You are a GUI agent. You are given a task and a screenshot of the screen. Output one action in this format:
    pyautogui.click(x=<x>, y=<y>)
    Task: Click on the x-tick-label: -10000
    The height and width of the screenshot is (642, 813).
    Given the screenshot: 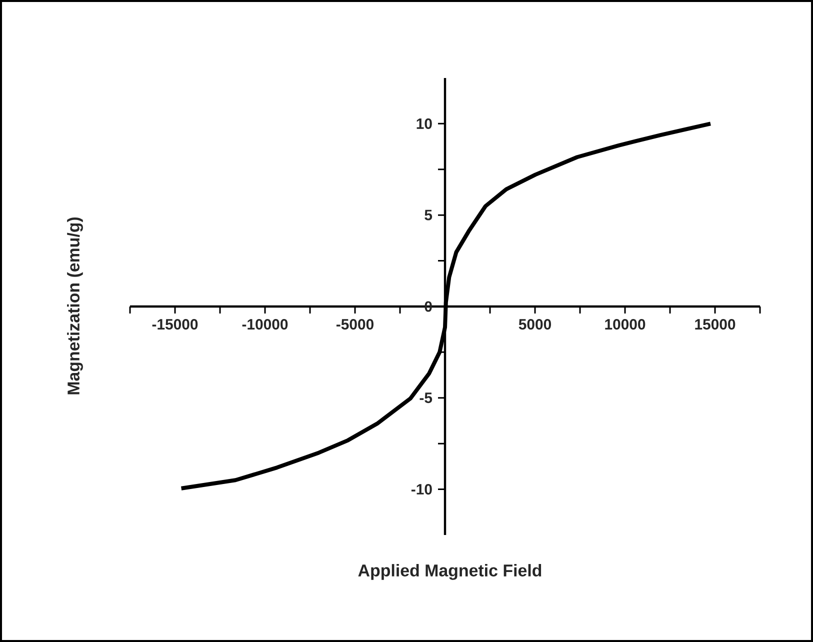 What is the action you would take?
    pyautogui.click(x=265, y=324)
    